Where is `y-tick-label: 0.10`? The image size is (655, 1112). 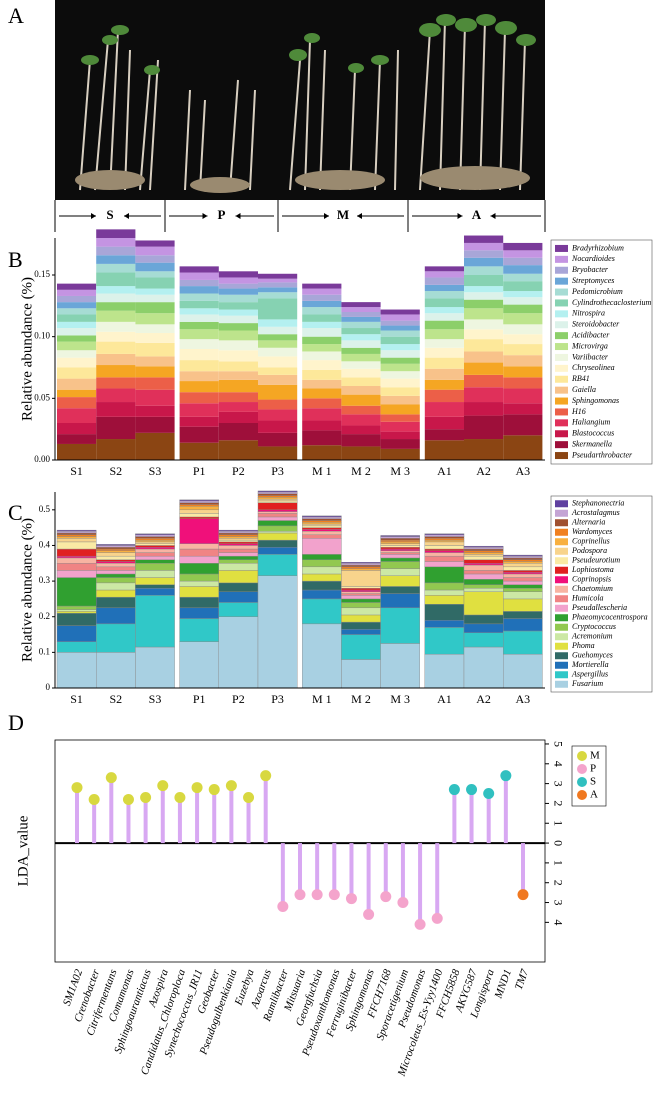
y-tick-label: 0.10 is located at coordinates (42, 336).